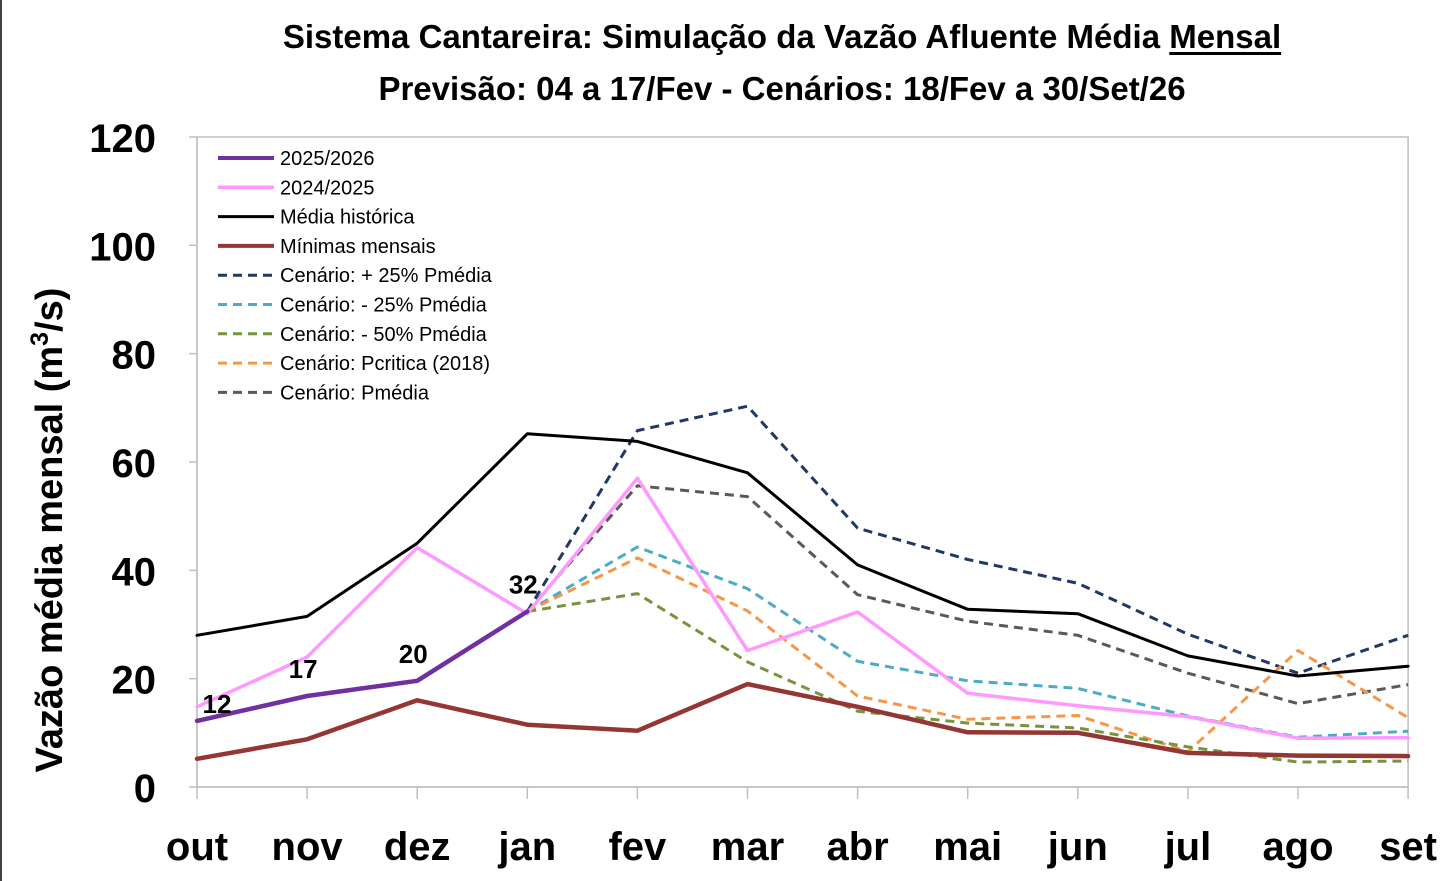 This screenshot has height=881, width=1456. I want to click on legend-label-2: Média histórica, so click(347, 218).